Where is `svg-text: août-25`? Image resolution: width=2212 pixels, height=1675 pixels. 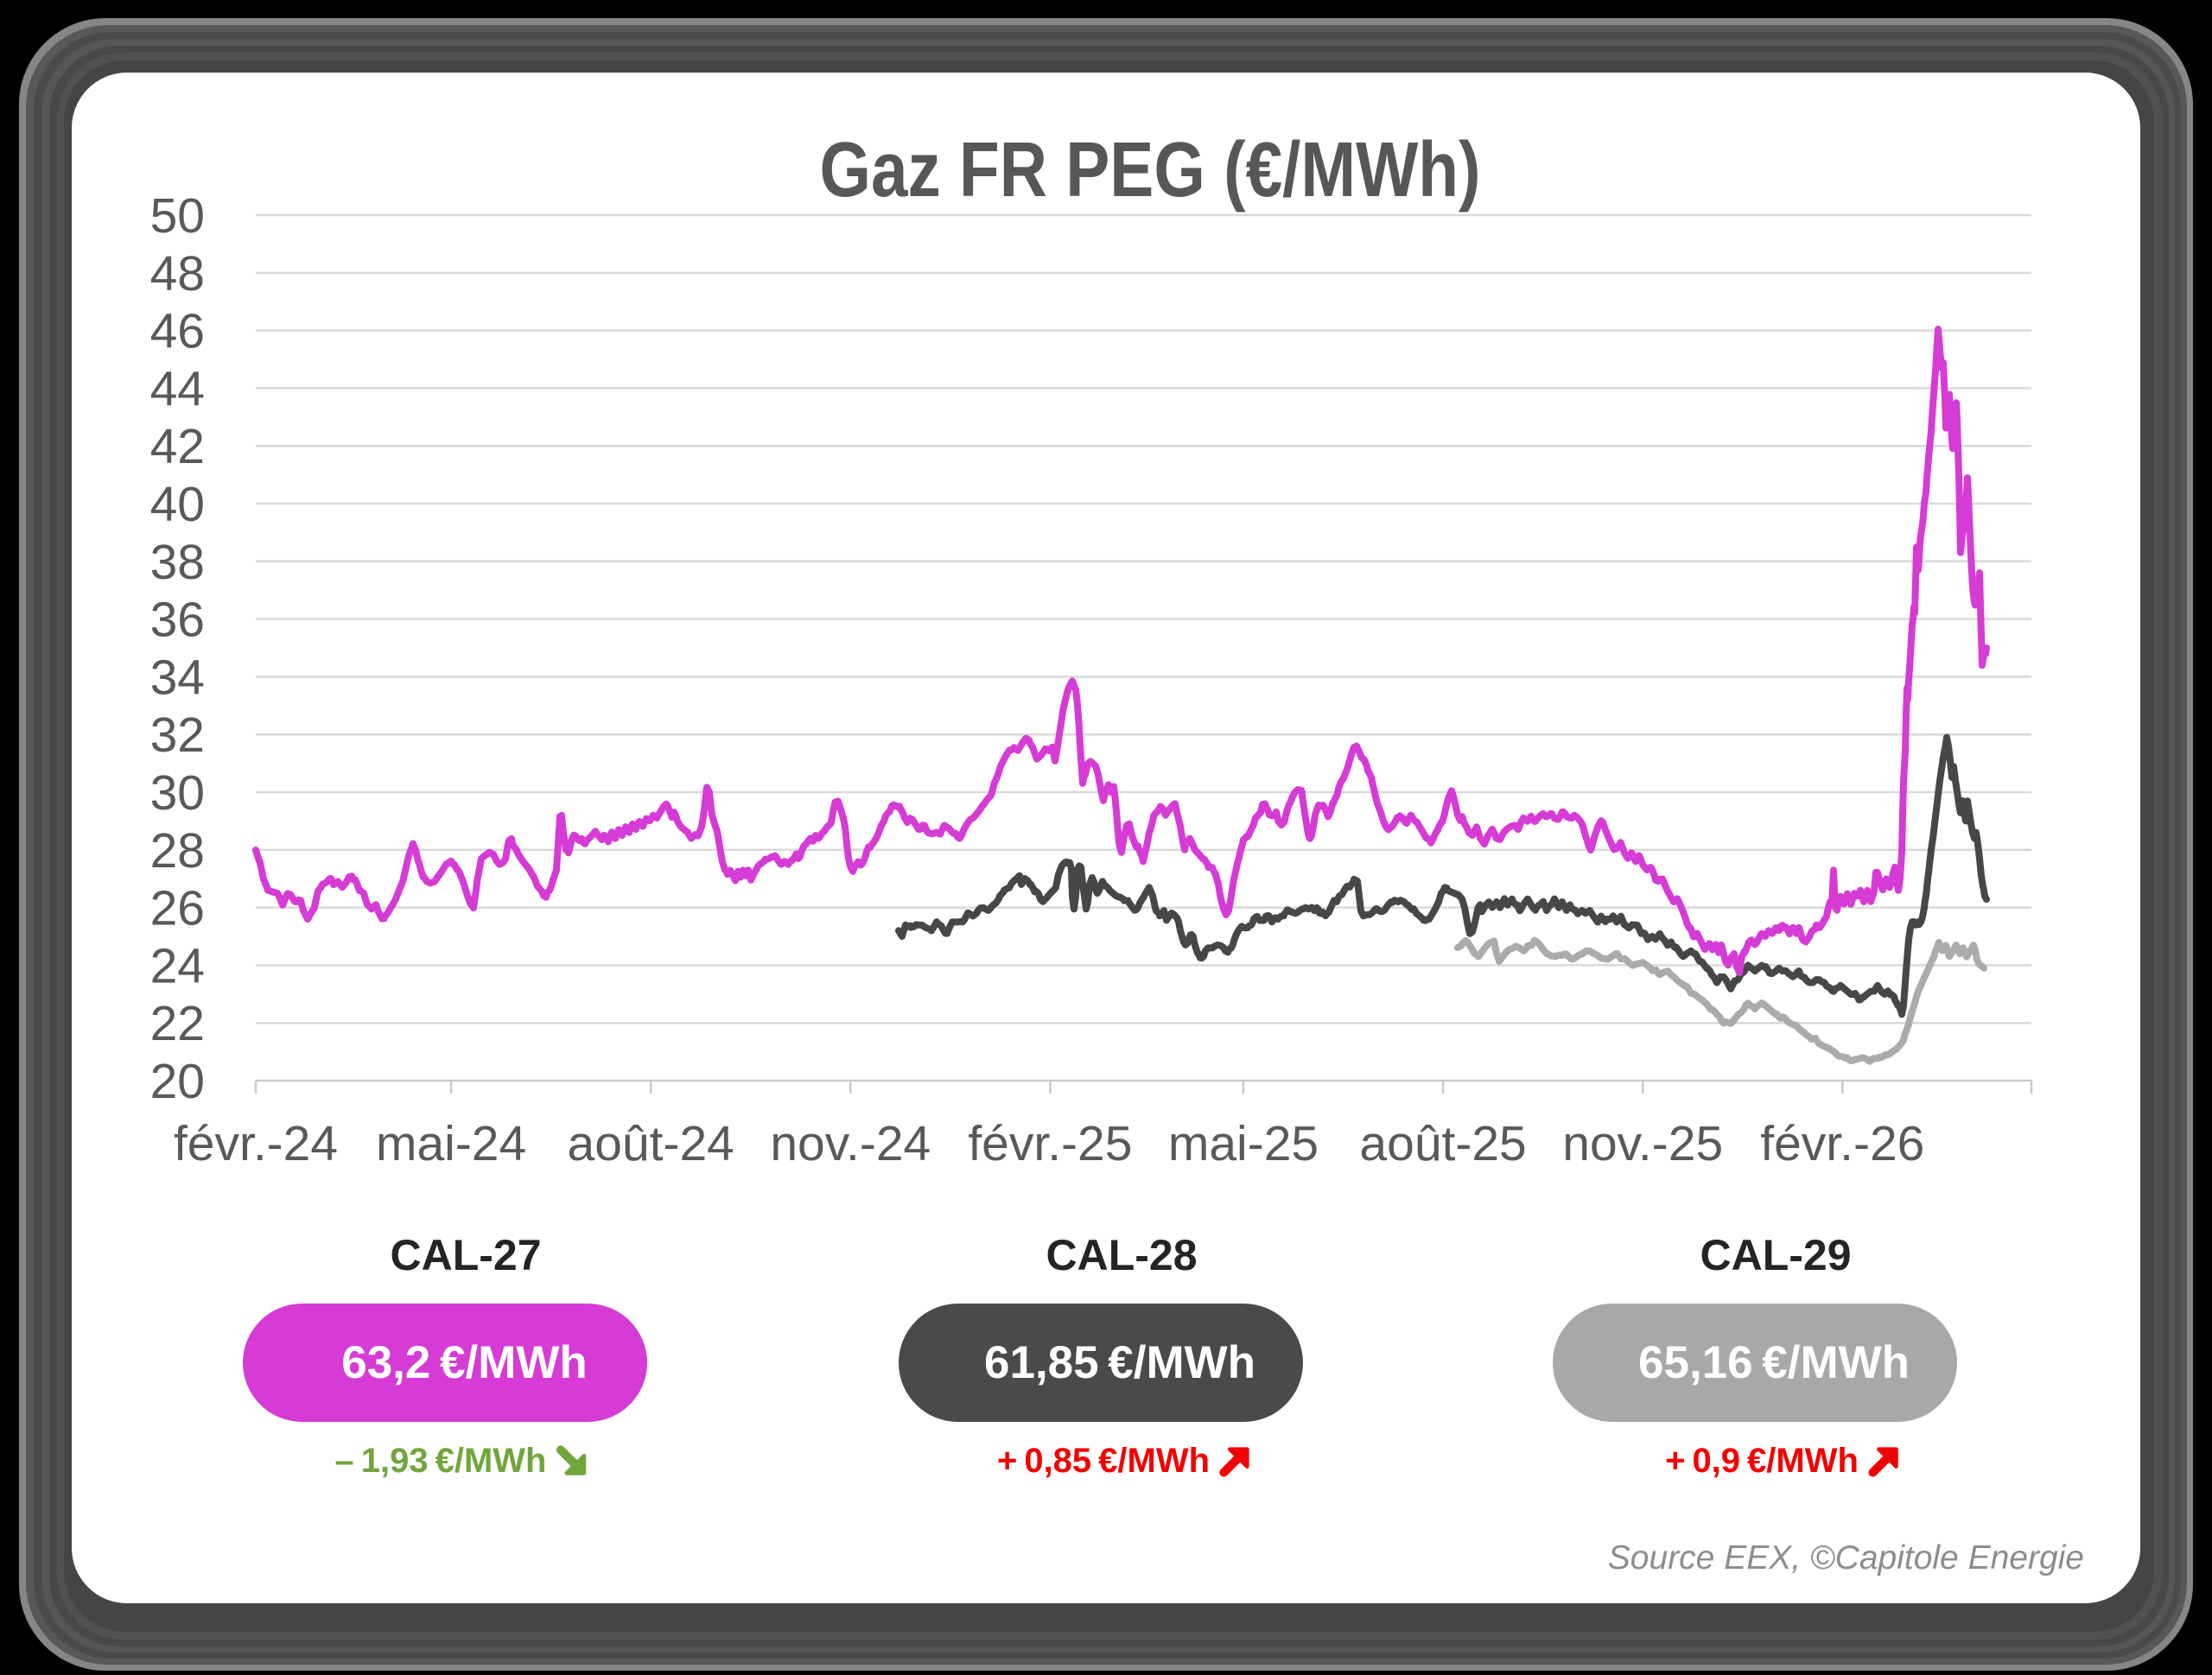
svg-text: août-25 is located at coordinates (1442, 1143).